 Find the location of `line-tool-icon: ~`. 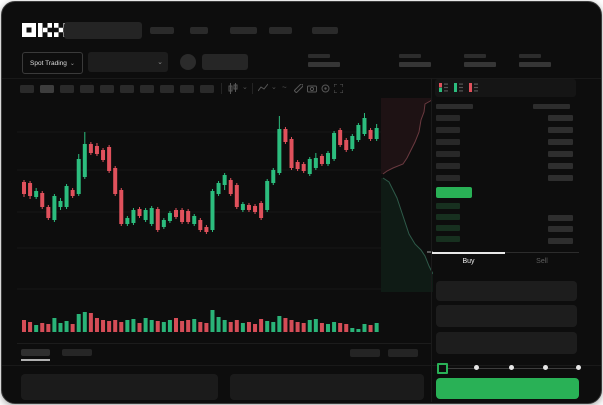

line-tool-icon: ~ is located at coordinates (284, 87).